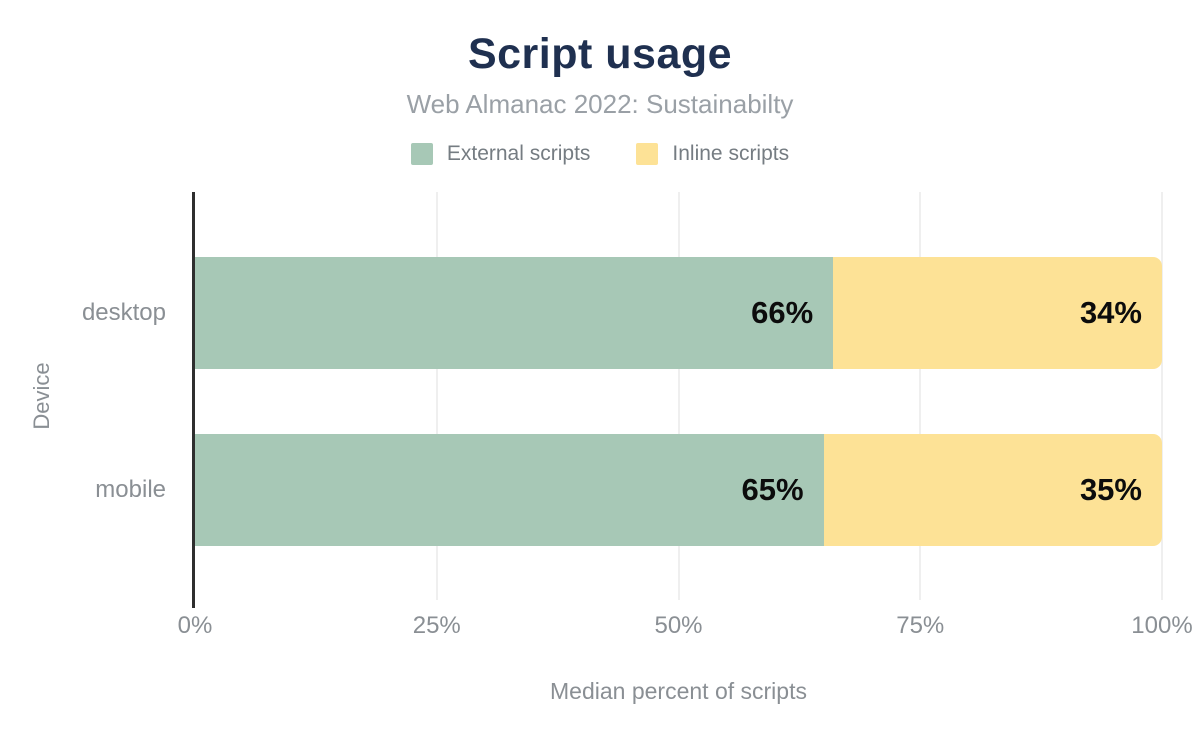  Describe the element at coordinates (782, 312) in the screenshot. I see `bar-value-label: 66%` at that location.